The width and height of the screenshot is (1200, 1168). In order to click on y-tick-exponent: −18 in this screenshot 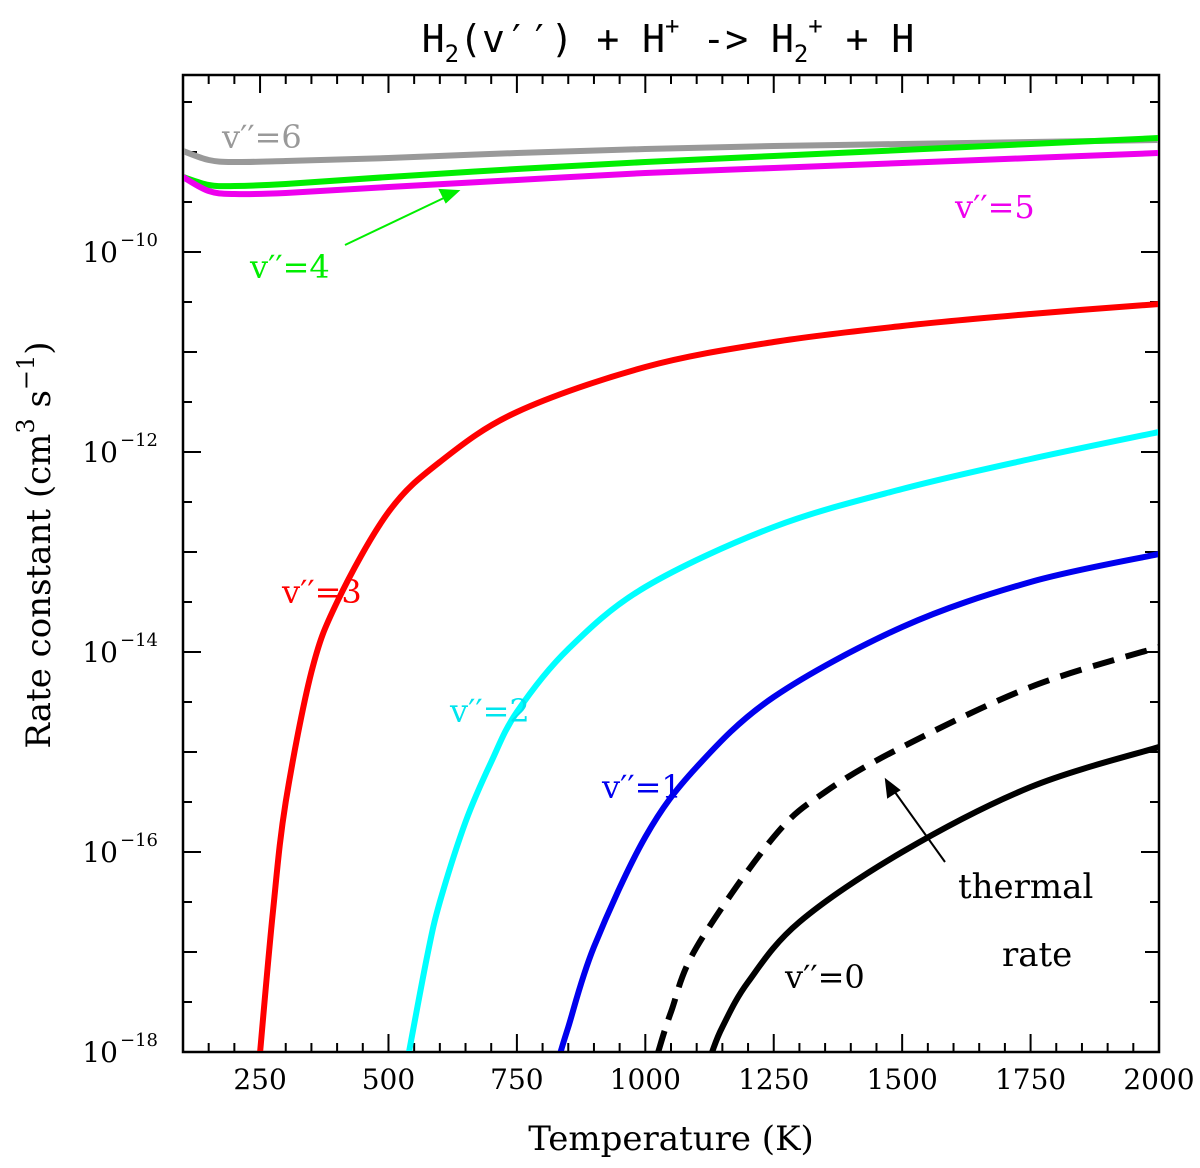, I will do `click(139, 1040)`.